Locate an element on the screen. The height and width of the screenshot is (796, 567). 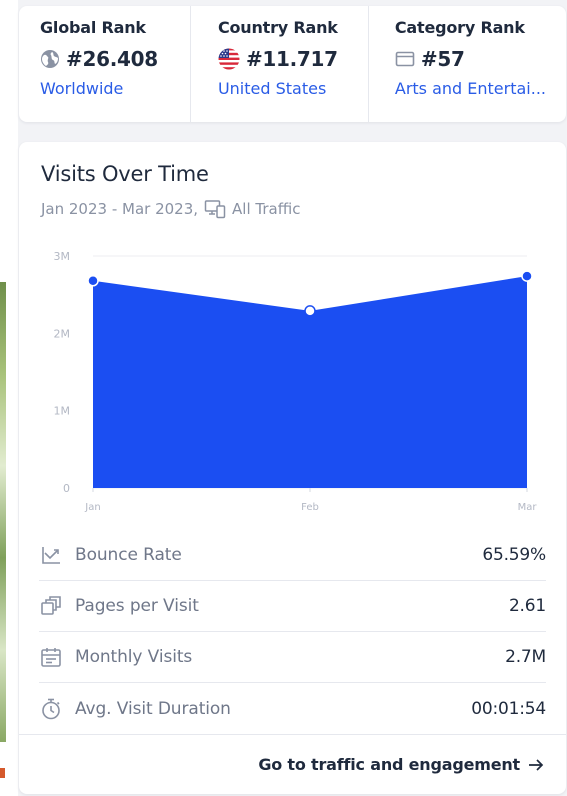
calendar-icon is located at coordinates (51, 657).